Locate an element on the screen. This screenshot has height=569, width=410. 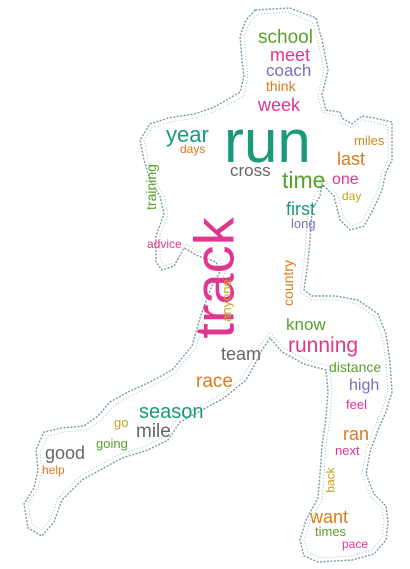
word-team: team is located at coordinates (241, 354).